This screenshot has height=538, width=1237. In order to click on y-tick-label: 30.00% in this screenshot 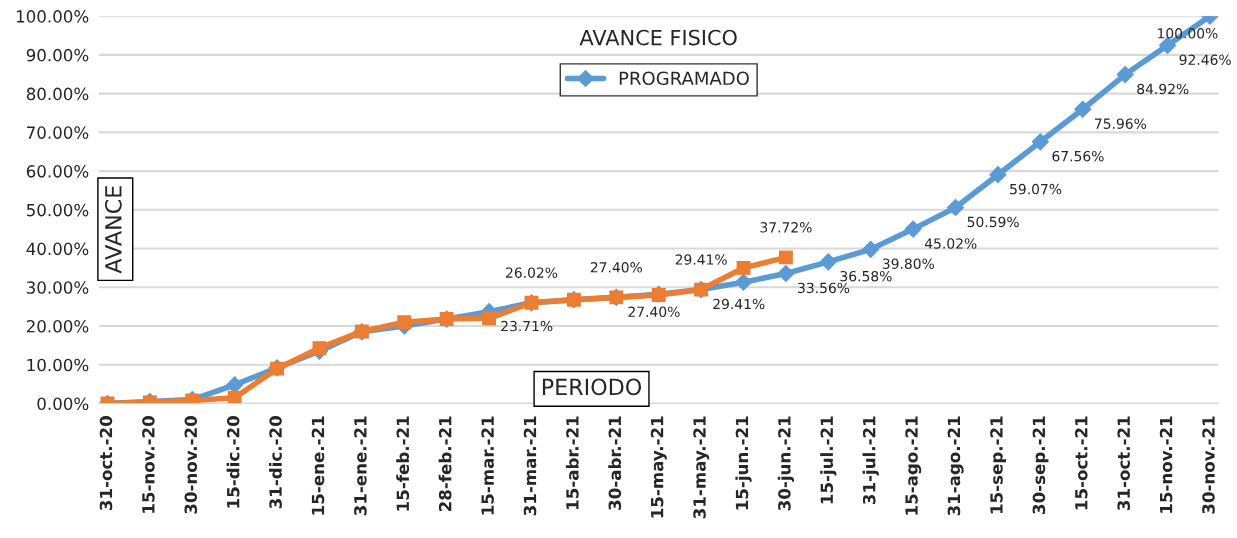, I will do `click(57, 287)`.